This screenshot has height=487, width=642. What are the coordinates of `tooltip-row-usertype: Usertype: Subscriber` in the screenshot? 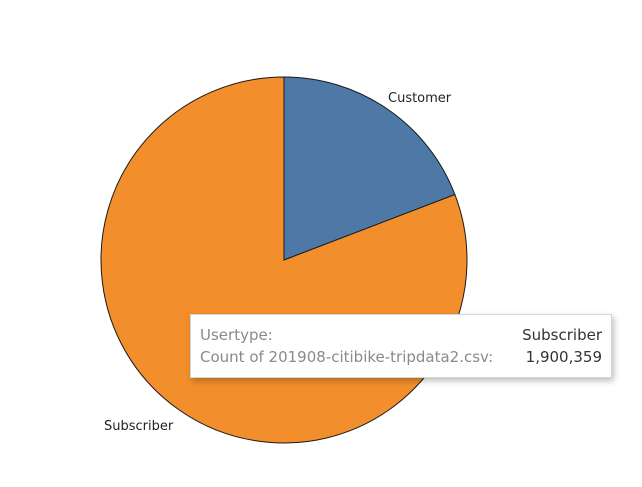 It's located at (401, 335).